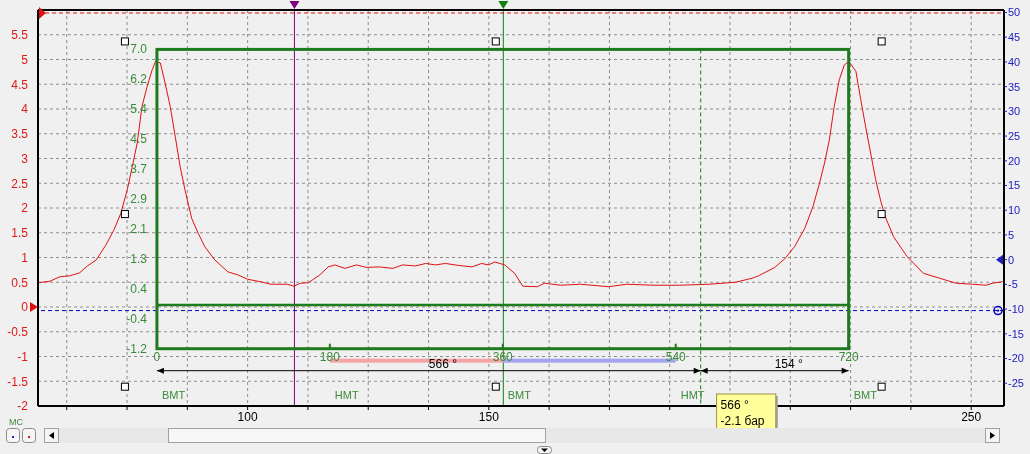 This screenshot has width=1030, height=454. I want to click on y2-tick-label: -5, so click(1013, 284).